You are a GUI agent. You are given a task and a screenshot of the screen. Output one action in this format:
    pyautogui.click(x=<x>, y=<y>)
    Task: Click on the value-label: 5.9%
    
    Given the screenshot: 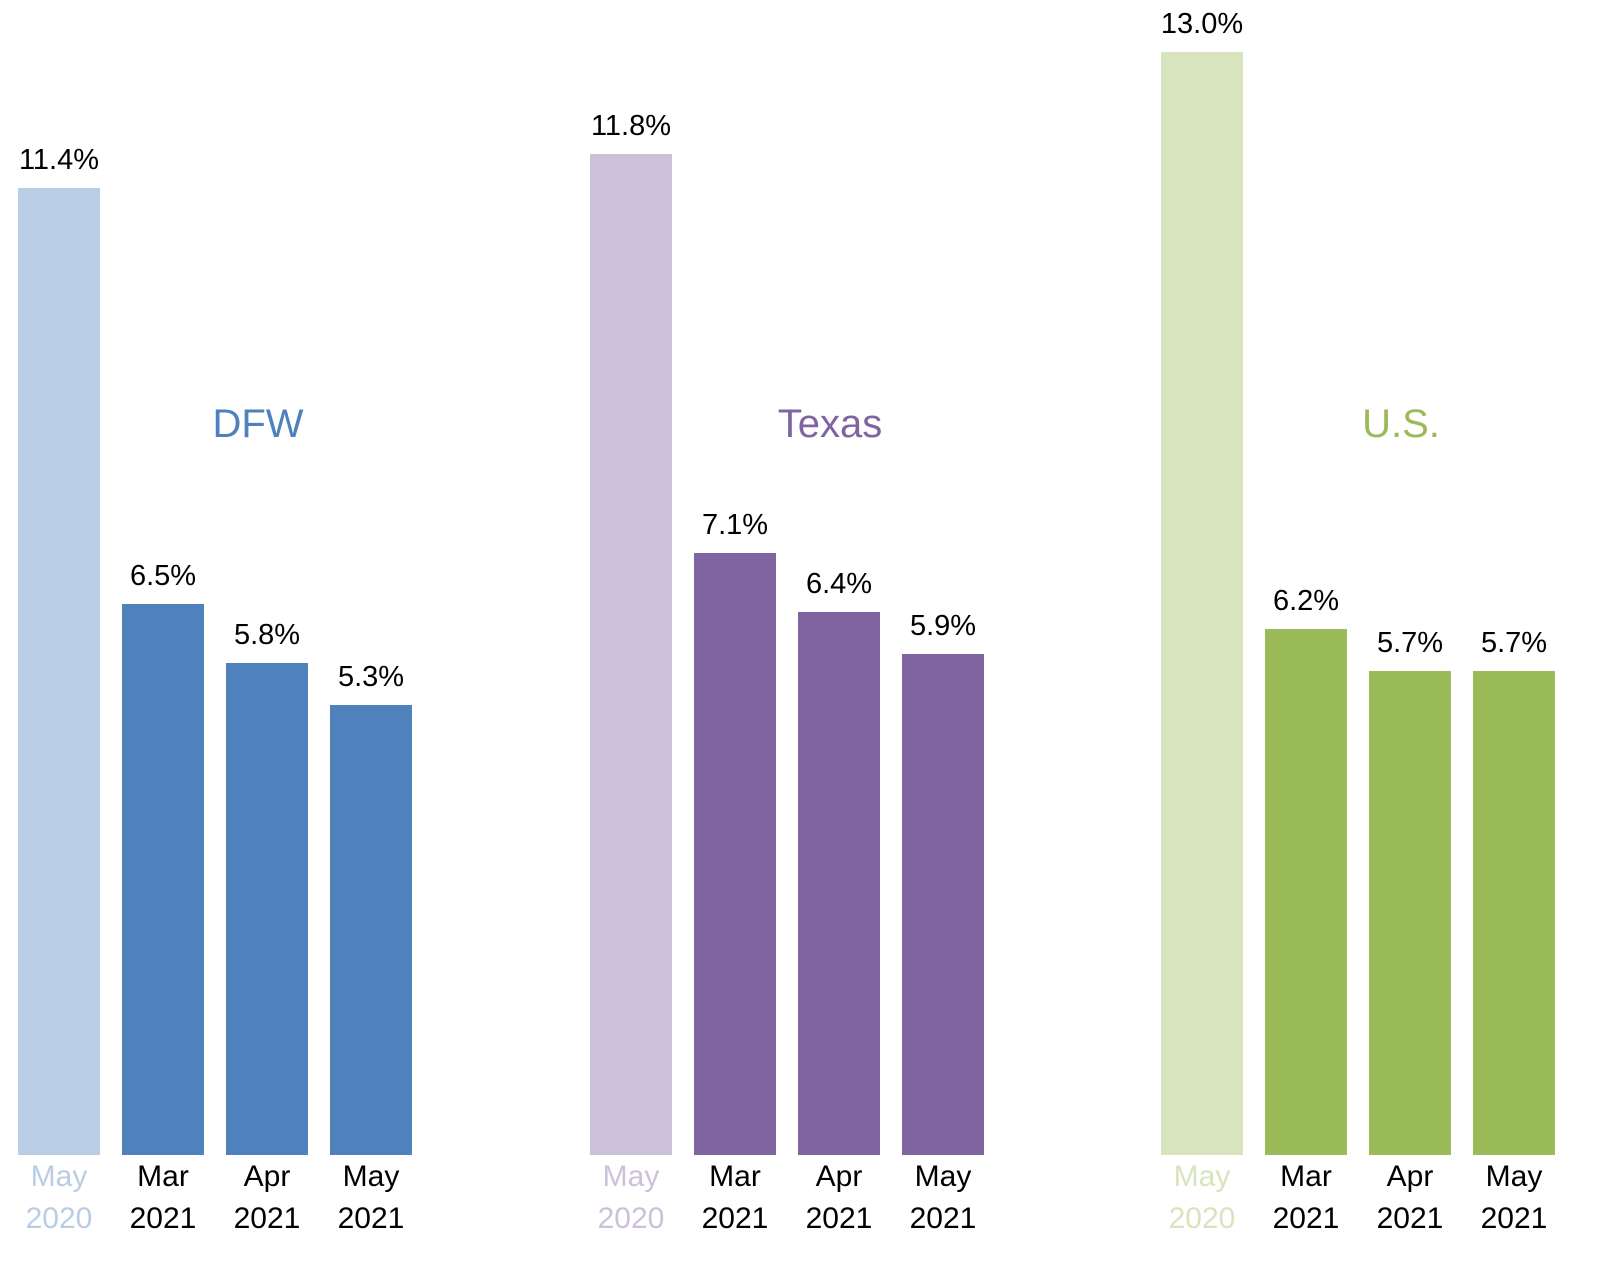 What is the action you would take?
    pyautogui.click(x=943, y=626)
    